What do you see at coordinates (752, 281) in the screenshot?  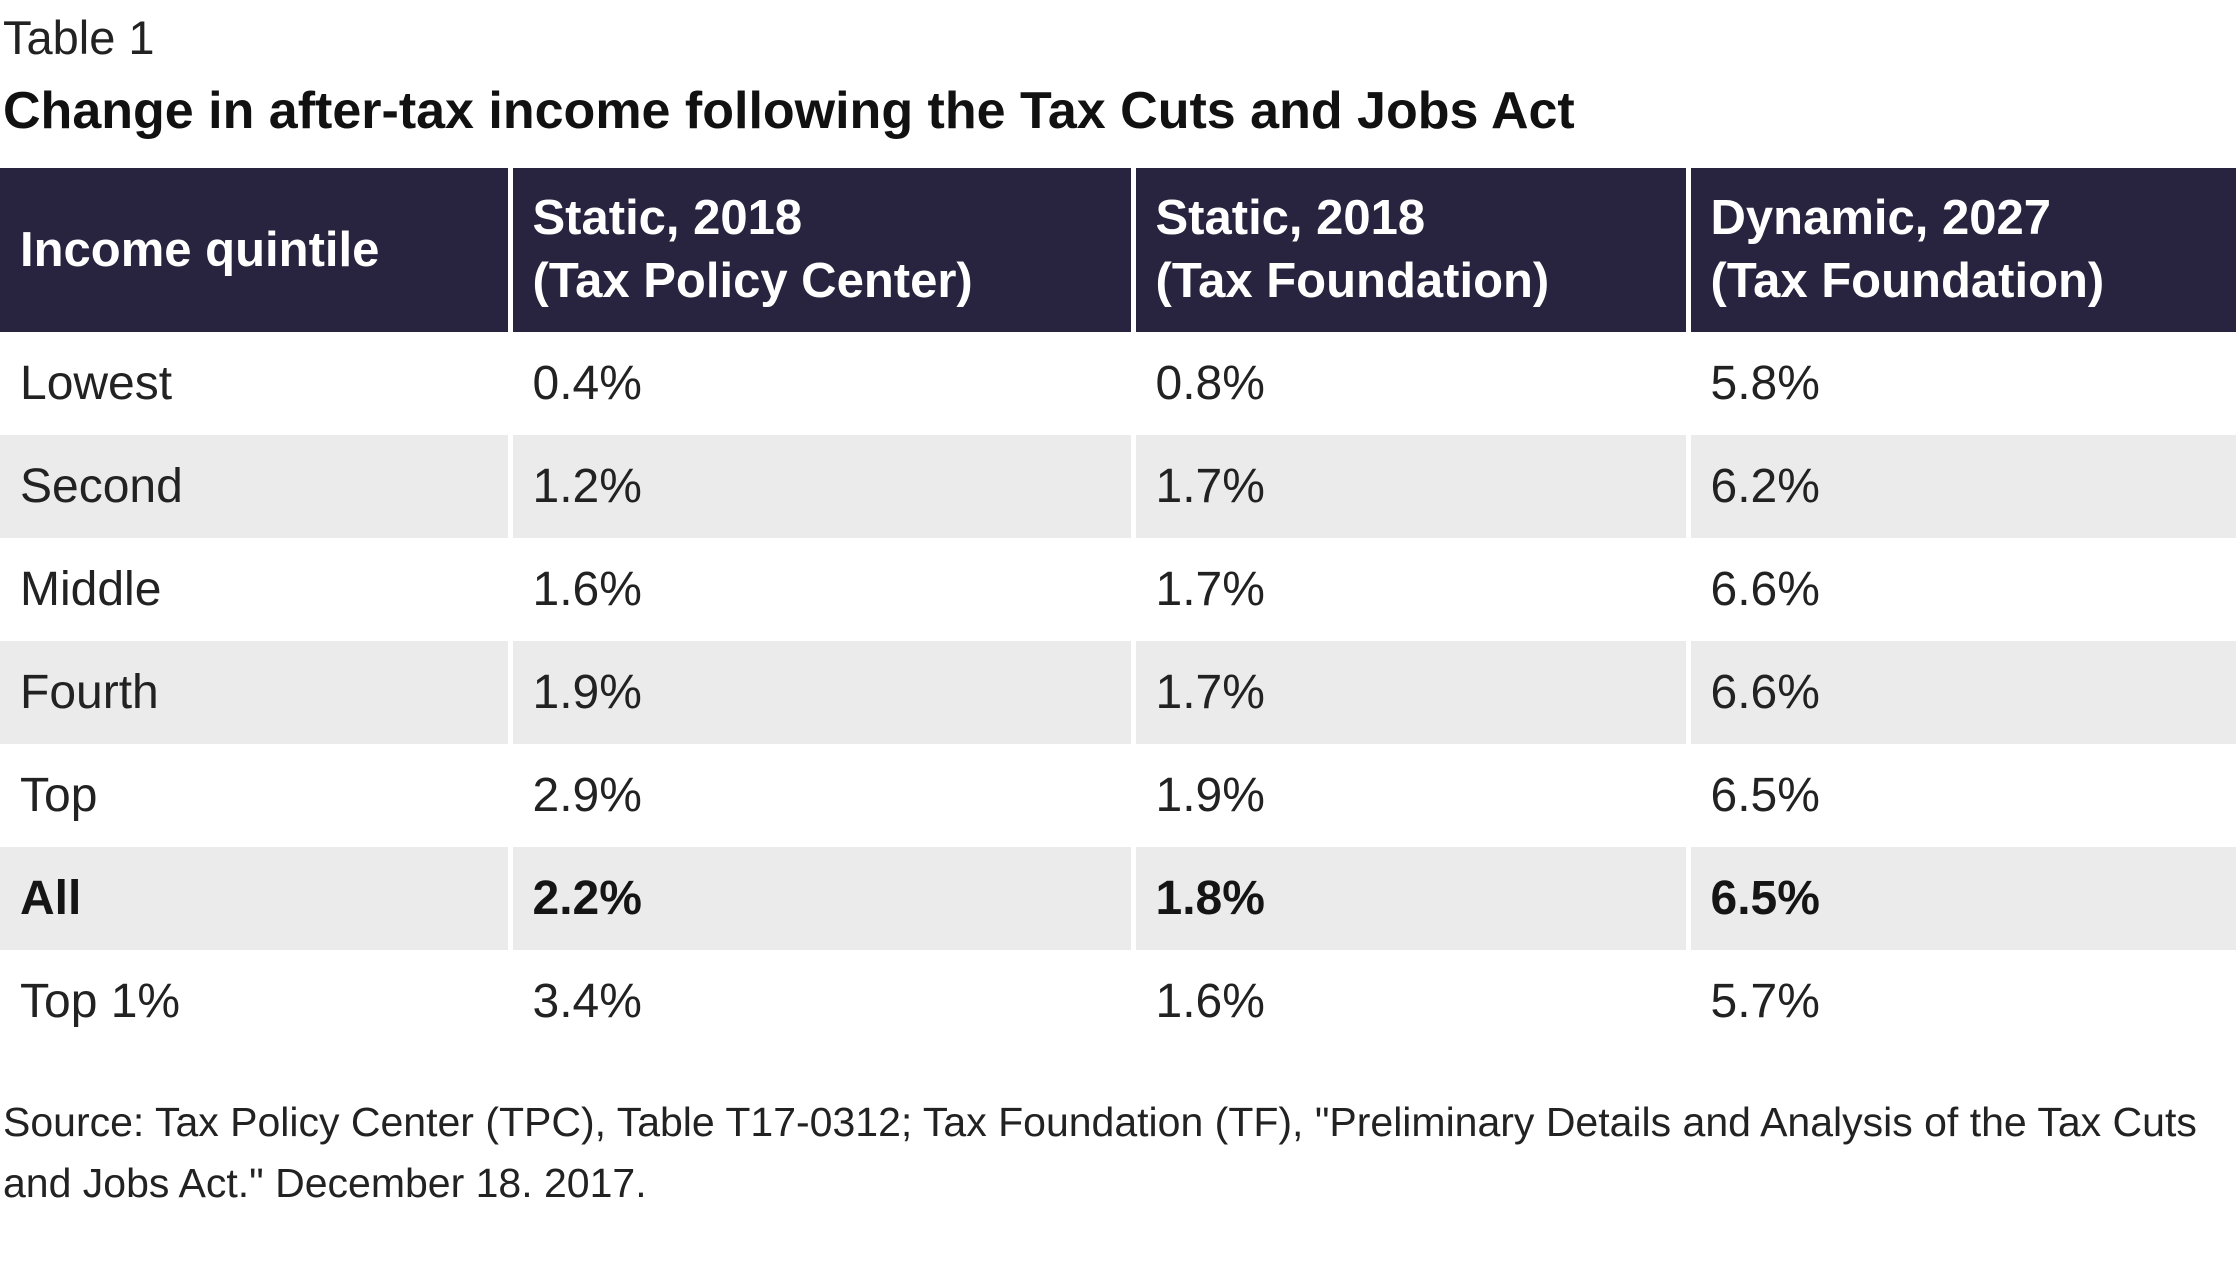 I see `header-subline: (Tax Policy Center)` at bounding box center [752, 281].